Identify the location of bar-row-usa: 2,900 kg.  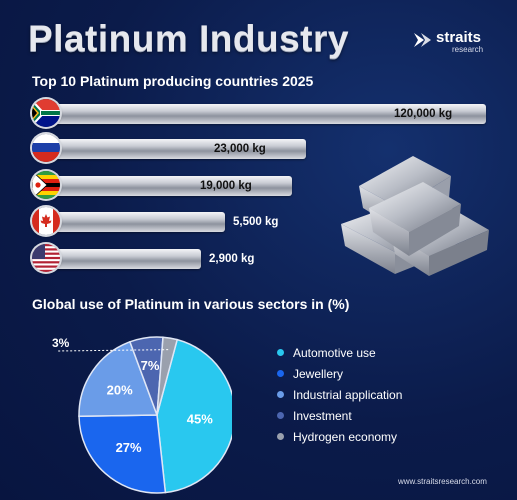
(262, 258).